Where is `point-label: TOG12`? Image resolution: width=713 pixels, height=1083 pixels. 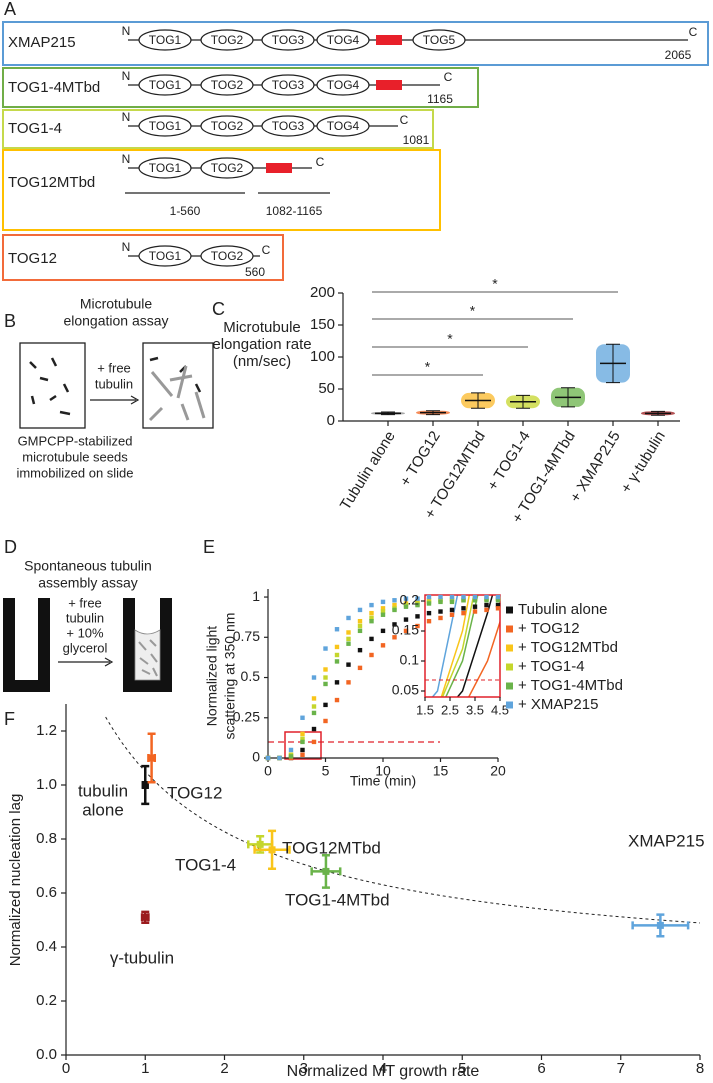 point-label: TOG12 is located at coordinates (194, 792).